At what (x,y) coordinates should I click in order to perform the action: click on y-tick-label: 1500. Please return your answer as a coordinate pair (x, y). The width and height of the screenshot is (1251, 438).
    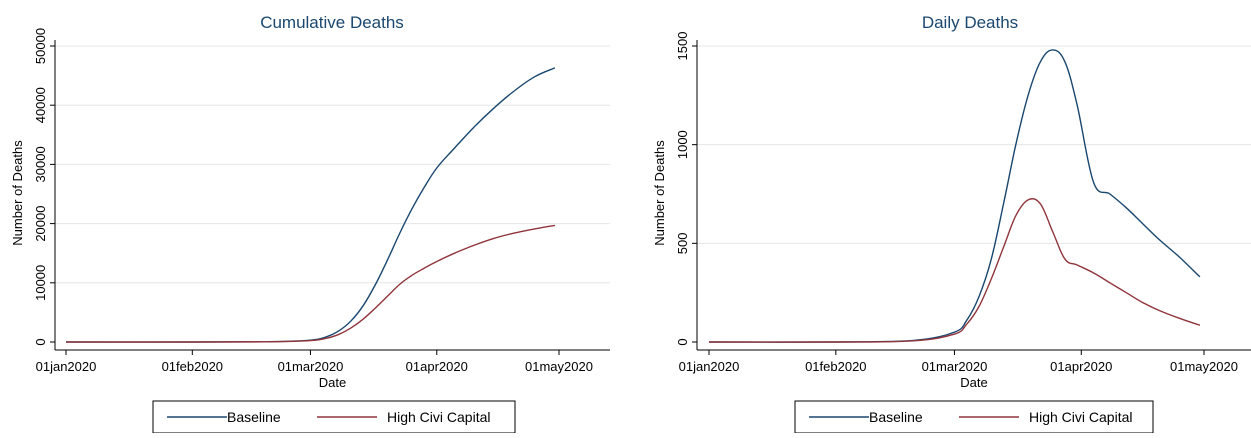
    Looking at the image, I should click on (682, 46).